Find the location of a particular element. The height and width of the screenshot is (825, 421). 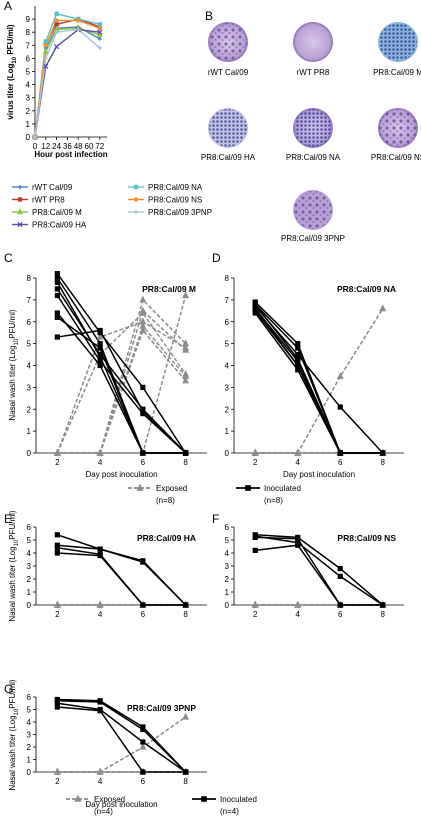

chart-title: PR8:Cal/09 M is located at coordinates (169, 289).